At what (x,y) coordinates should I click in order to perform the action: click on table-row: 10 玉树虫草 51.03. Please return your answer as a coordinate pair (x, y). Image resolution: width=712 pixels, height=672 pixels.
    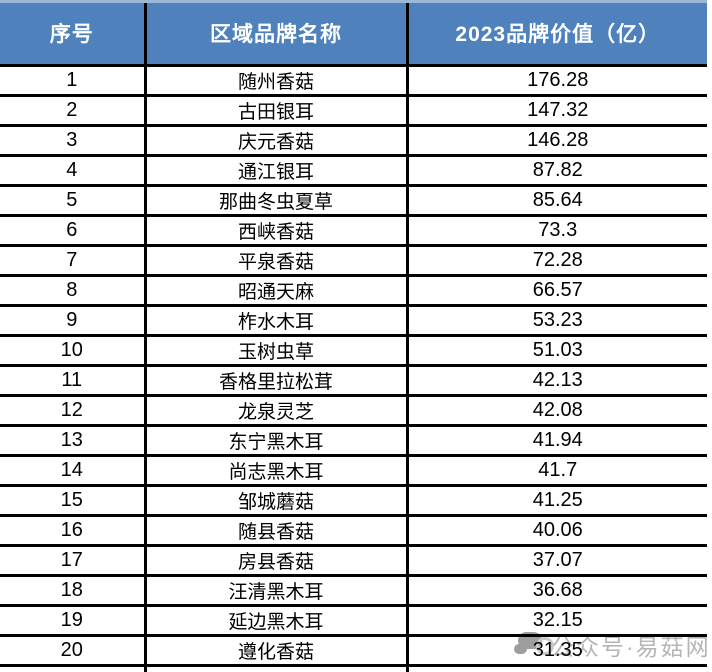
    Looking at the image, I should click on (353, 350).